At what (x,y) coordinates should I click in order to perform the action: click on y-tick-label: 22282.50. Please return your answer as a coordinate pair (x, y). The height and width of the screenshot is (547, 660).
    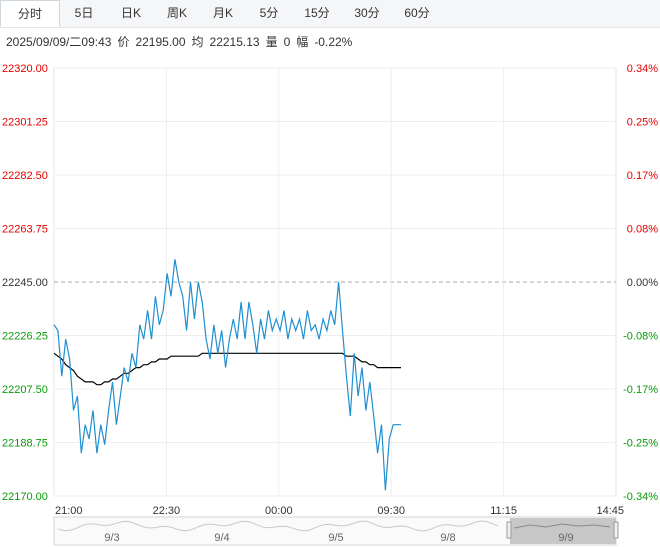
    Looking at the image, I should click on (25, 176).